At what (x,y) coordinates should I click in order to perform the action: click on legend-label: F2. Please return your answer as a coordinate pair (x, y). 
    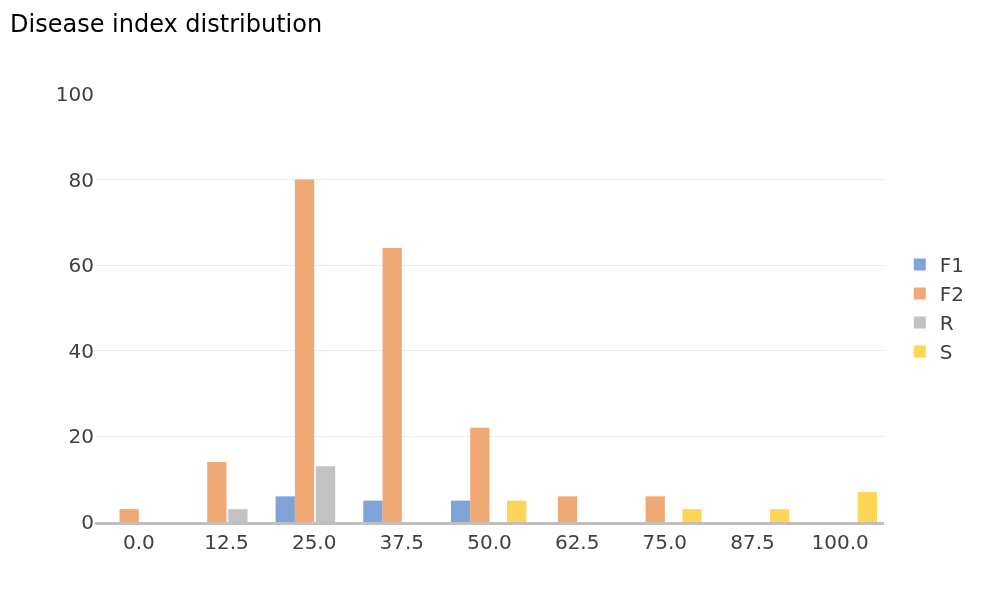
    Looking at the image, I should click on (952, 294).